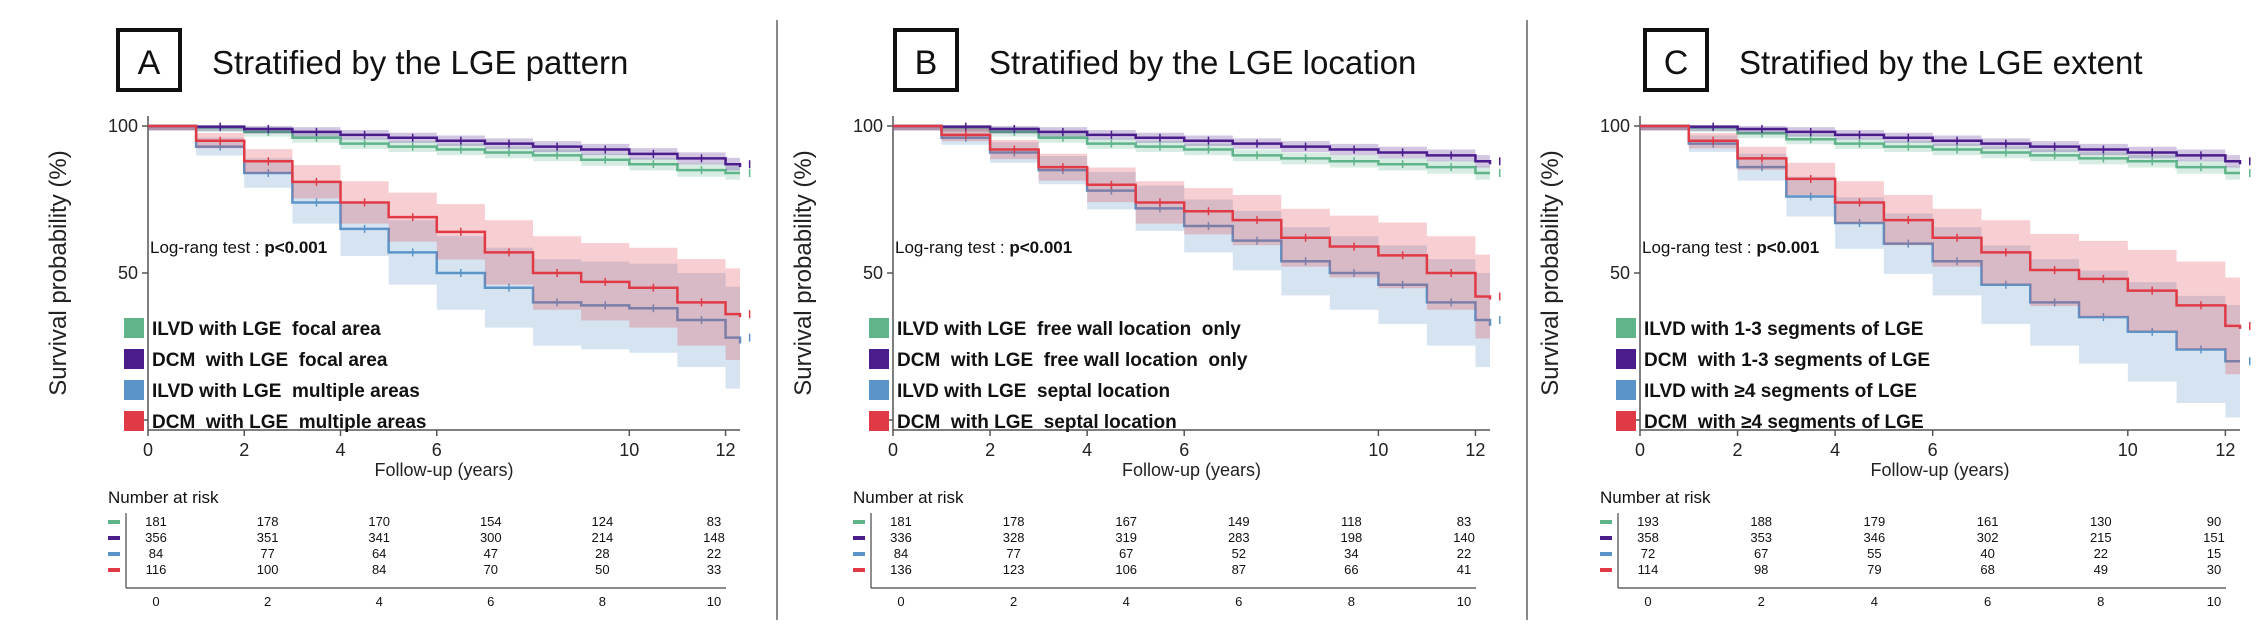 Image resolution: width=2268 pixels, height=640 pixels. I want to click on legend-label: ILVD with LGE free wall location only, so click(1069, 329).